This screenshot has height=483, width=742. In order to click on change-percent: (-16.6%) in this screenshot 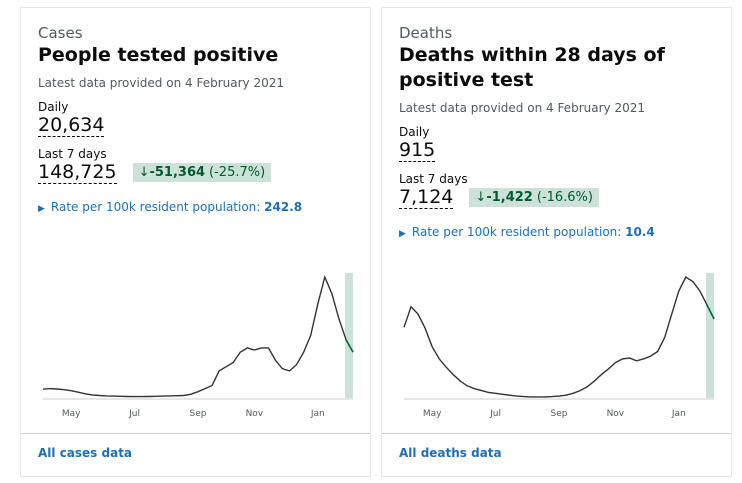, I will do `click(564, 197)`.